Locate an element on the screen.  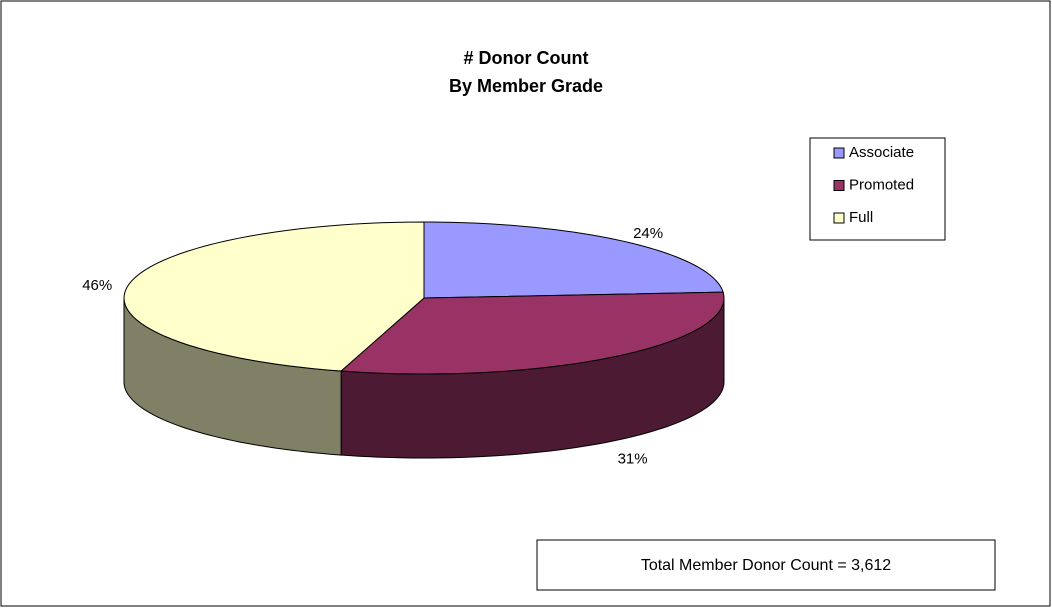
chart-title: # Donor Count is located at coordinates (526, 58).